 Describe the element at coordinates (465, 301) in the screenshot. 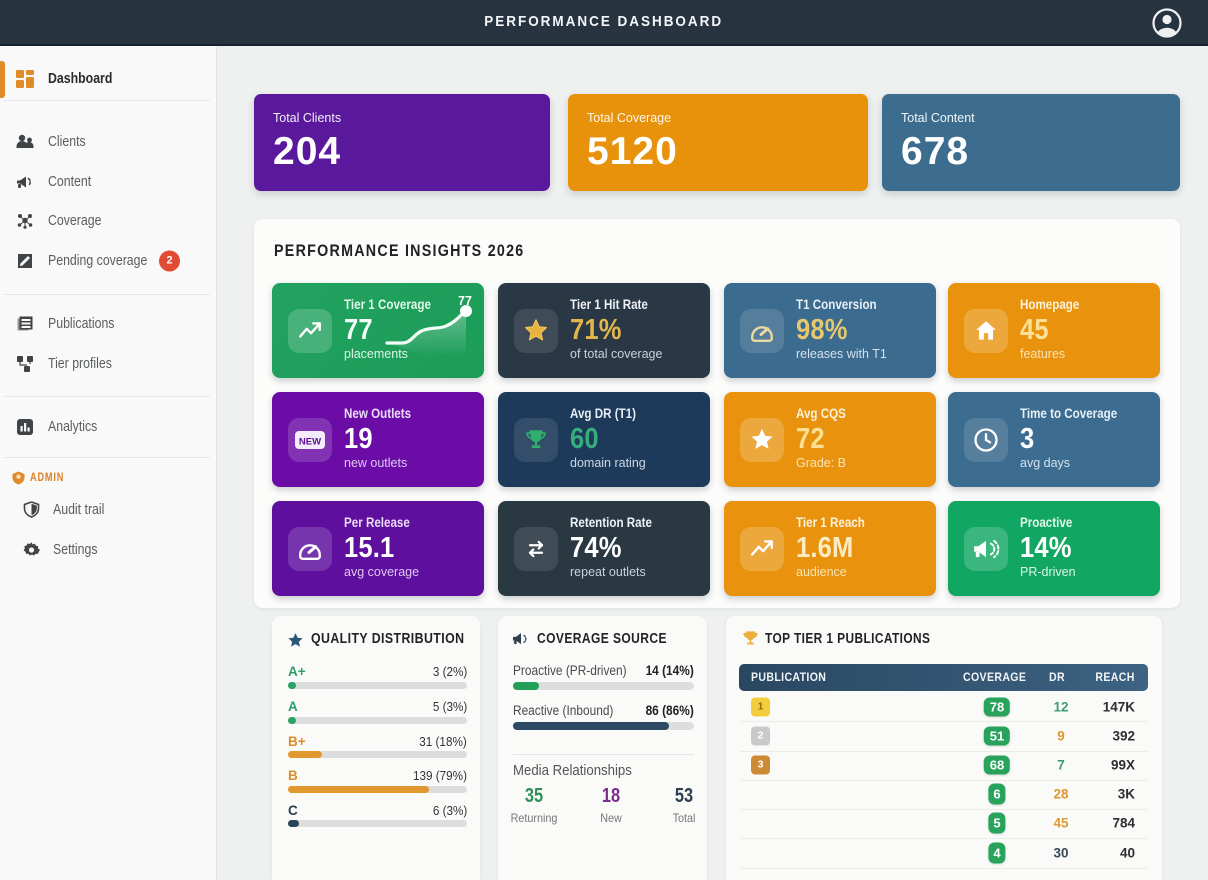

I see `svg-text: 77` at that location.